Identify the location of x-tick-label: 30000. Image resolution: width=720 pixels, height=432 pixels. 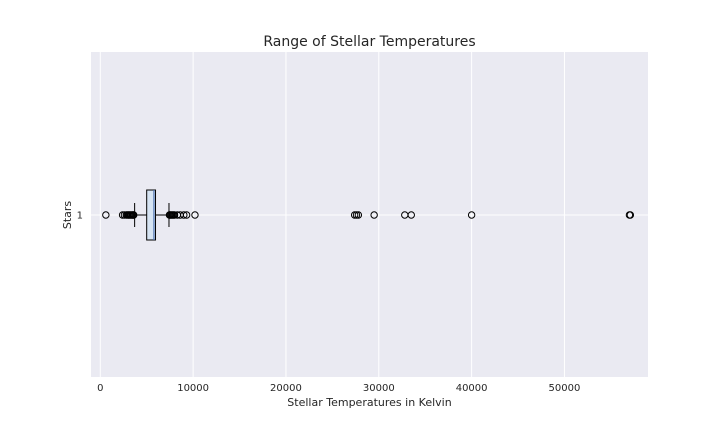
(379, 388).